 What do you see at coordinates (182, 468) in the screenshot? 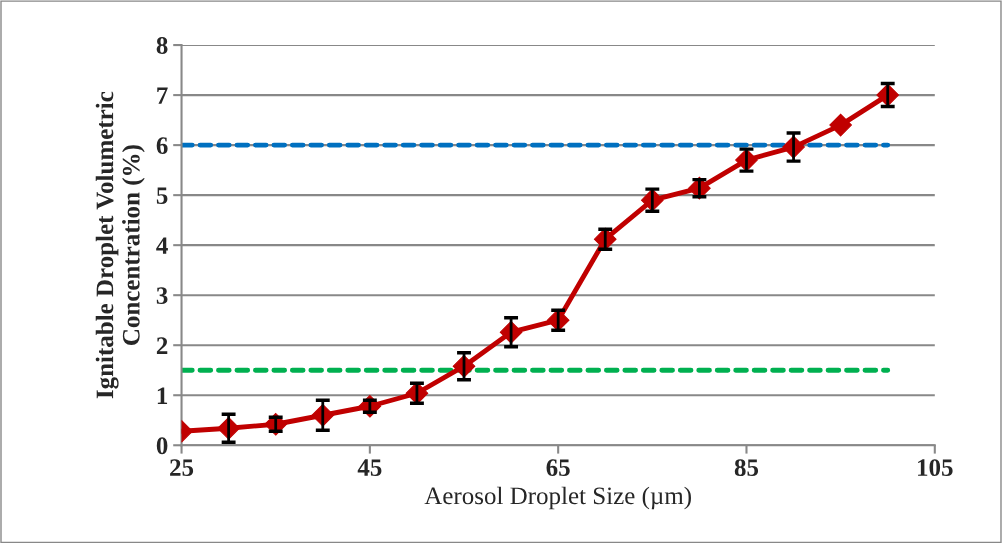
I see `x-tick-label: 25` at bounding box center [182, 468].